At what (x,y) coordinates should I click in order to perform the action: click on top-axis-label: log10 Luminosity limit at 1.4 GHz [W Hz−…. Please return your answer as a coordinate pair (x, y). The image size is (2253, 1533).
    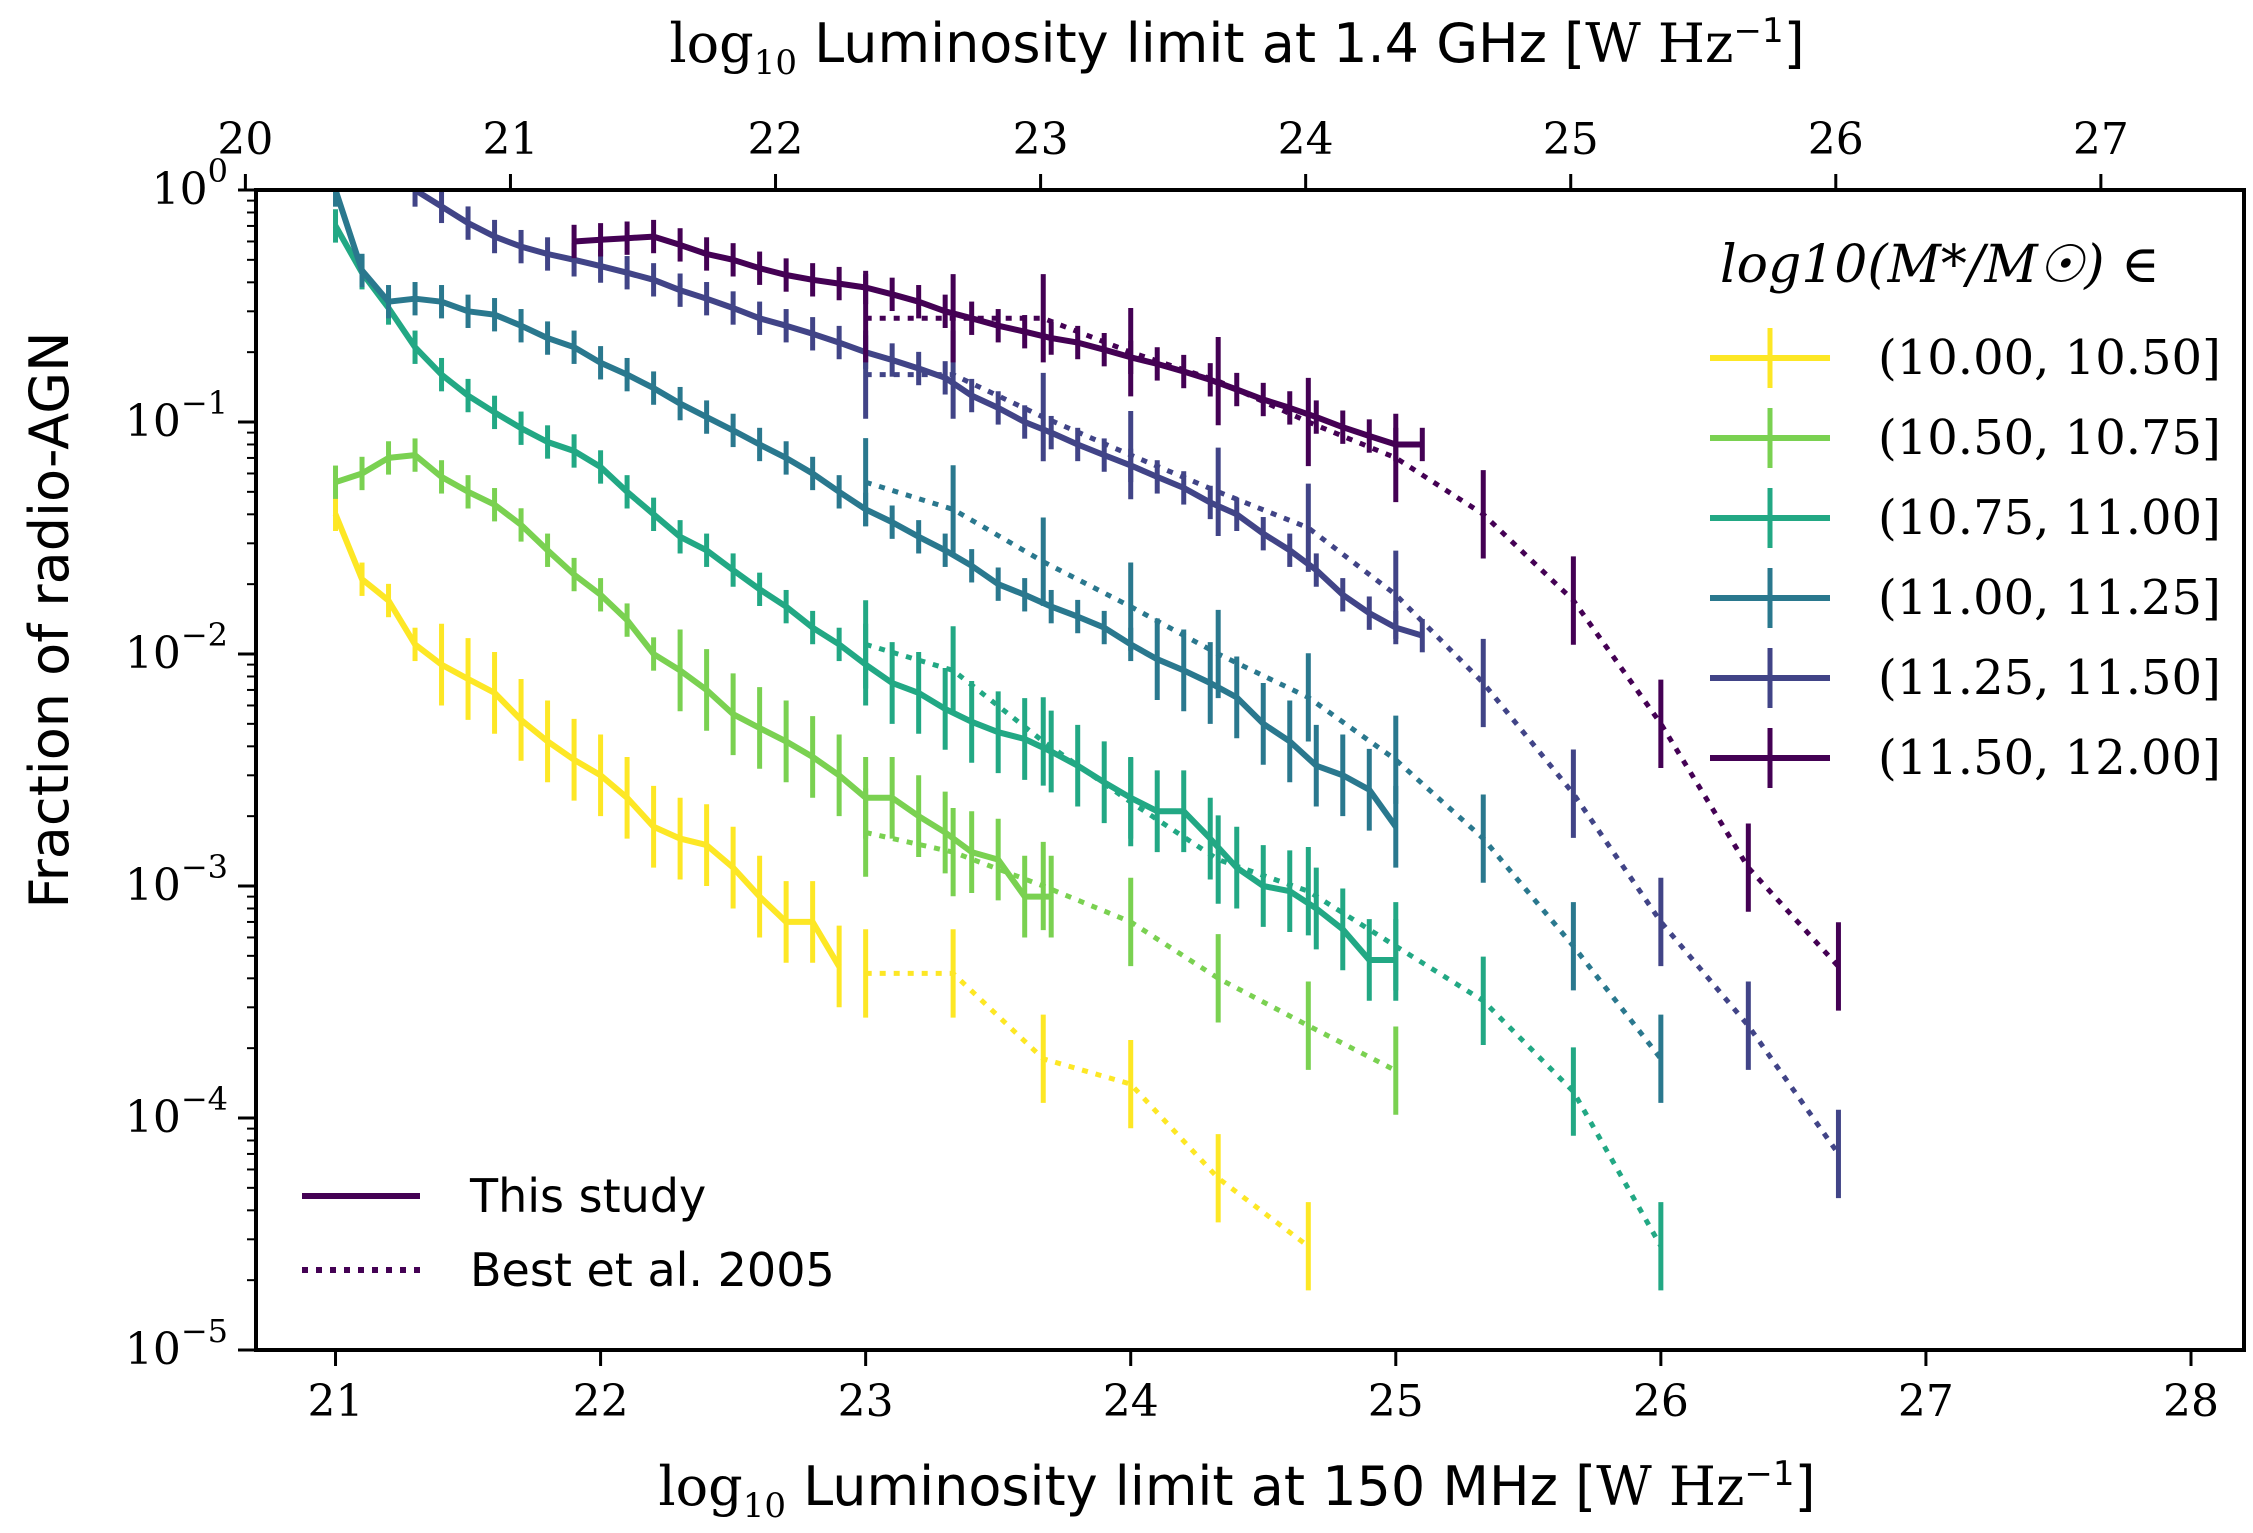
    Looking at the image, I should click on (1236, 47).